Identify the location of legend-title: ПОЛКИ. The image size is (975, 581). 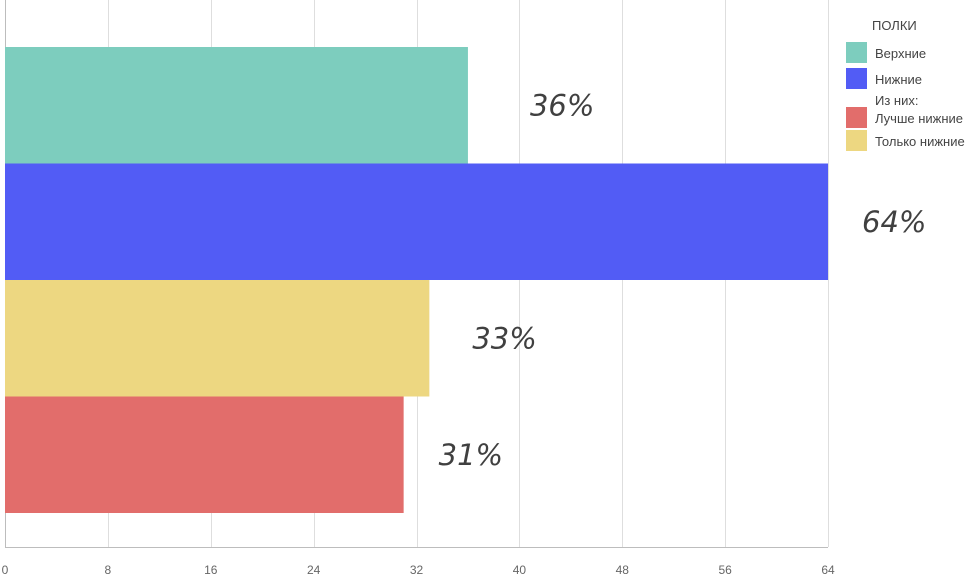
(894, 25).